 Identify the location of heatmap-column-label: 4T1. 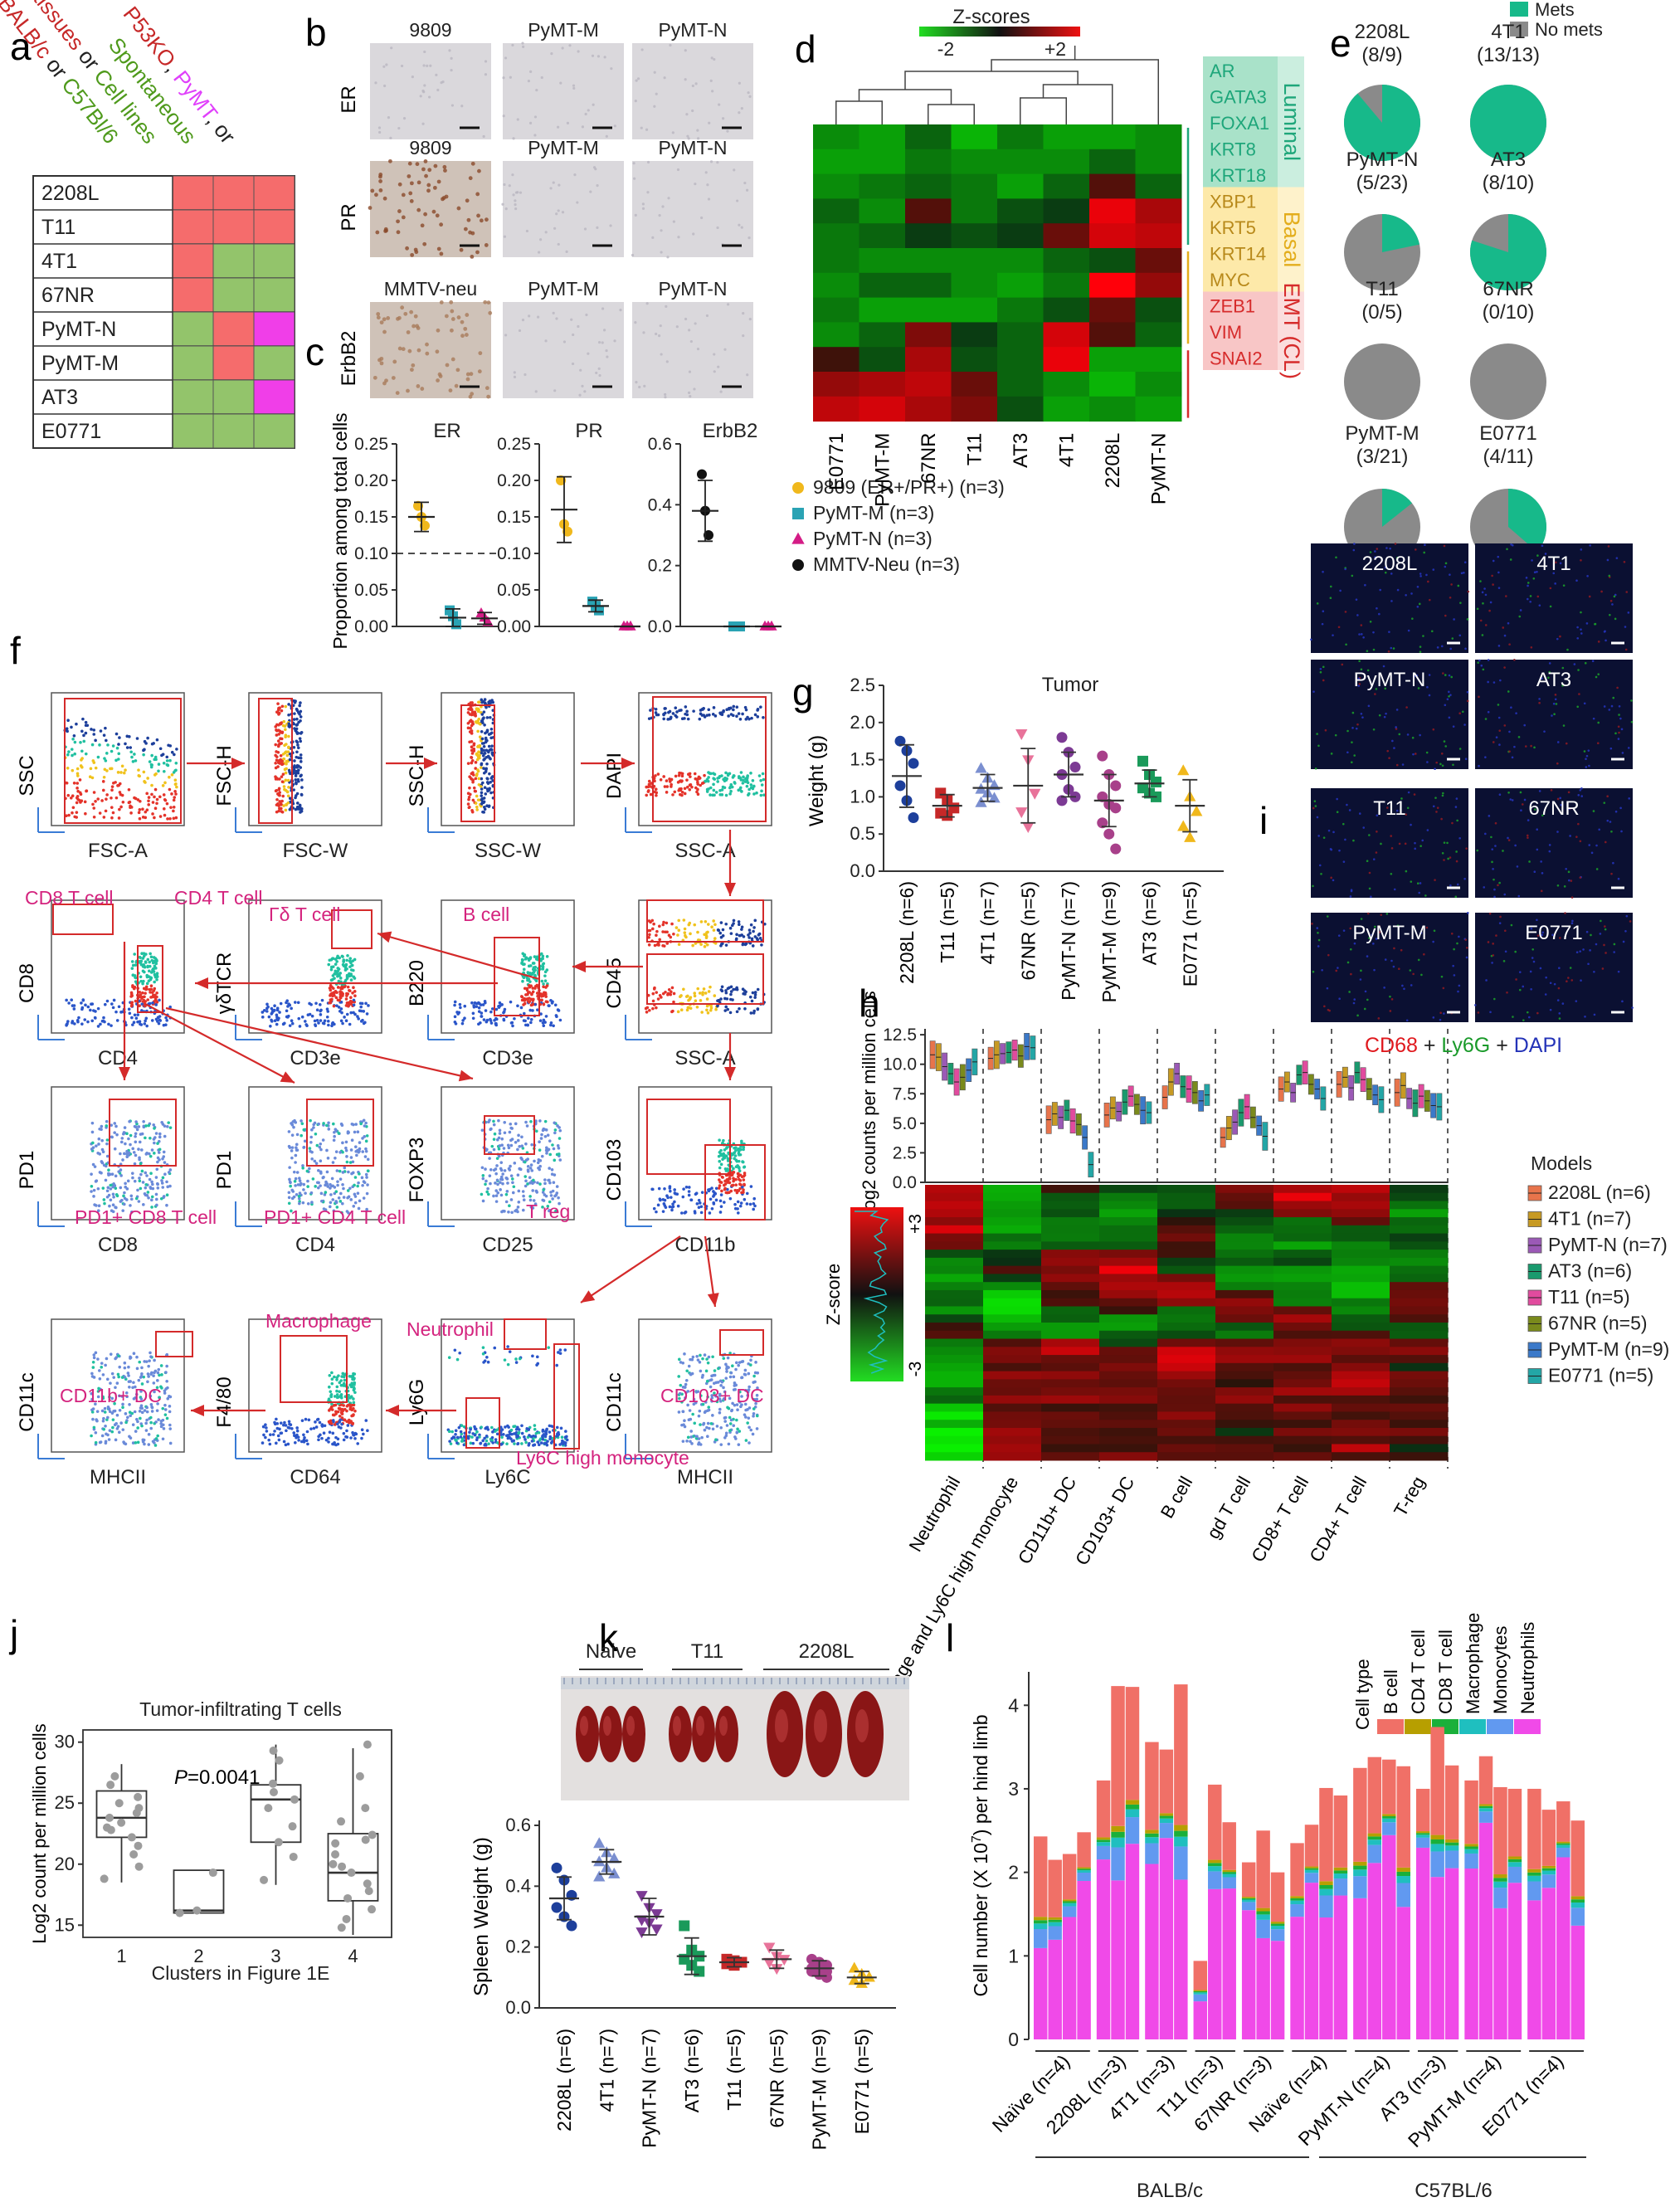
(1066, 450).